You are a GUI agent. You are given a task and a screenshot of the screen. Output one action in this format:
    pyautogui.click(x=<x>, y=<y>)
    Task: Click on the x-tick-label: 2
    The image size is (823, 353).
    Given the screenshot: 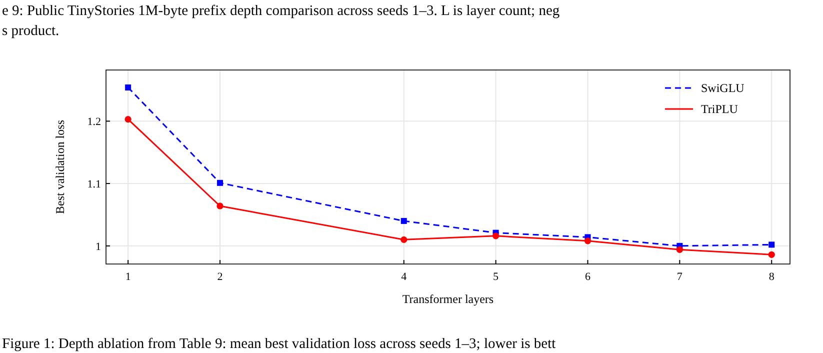 What is the action you would take?
    pyautogui.click(x=220, y=277)
    